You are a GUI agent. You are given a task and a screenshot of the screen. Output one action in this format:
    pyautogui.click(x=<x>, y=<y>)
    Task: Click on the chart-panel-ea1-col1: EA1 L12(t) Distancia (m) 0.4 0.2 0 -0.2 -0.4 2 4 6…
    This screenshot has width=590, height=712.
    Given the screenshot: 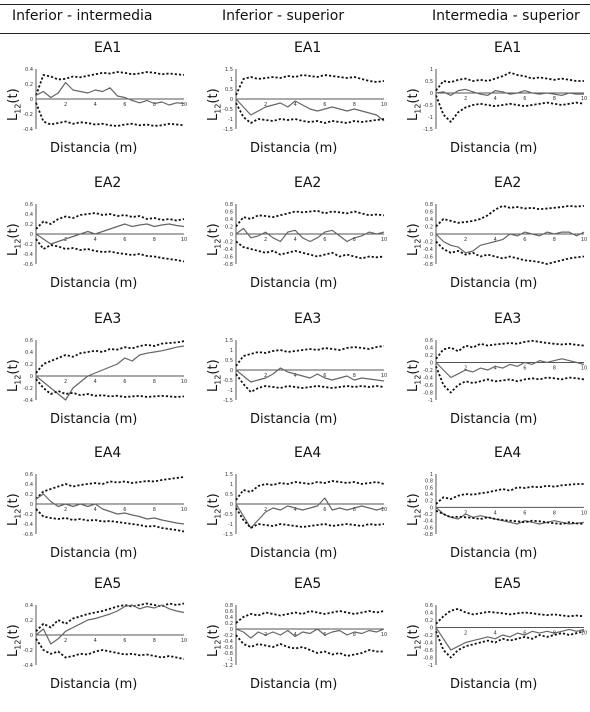 What is the action you would take?
    pyautogui.click(x=95, y=101)
    